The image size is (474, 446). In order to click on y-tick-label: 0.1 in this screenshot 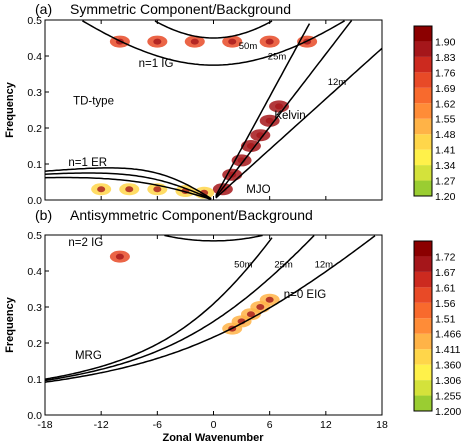, I will do `click(34, 165)`.